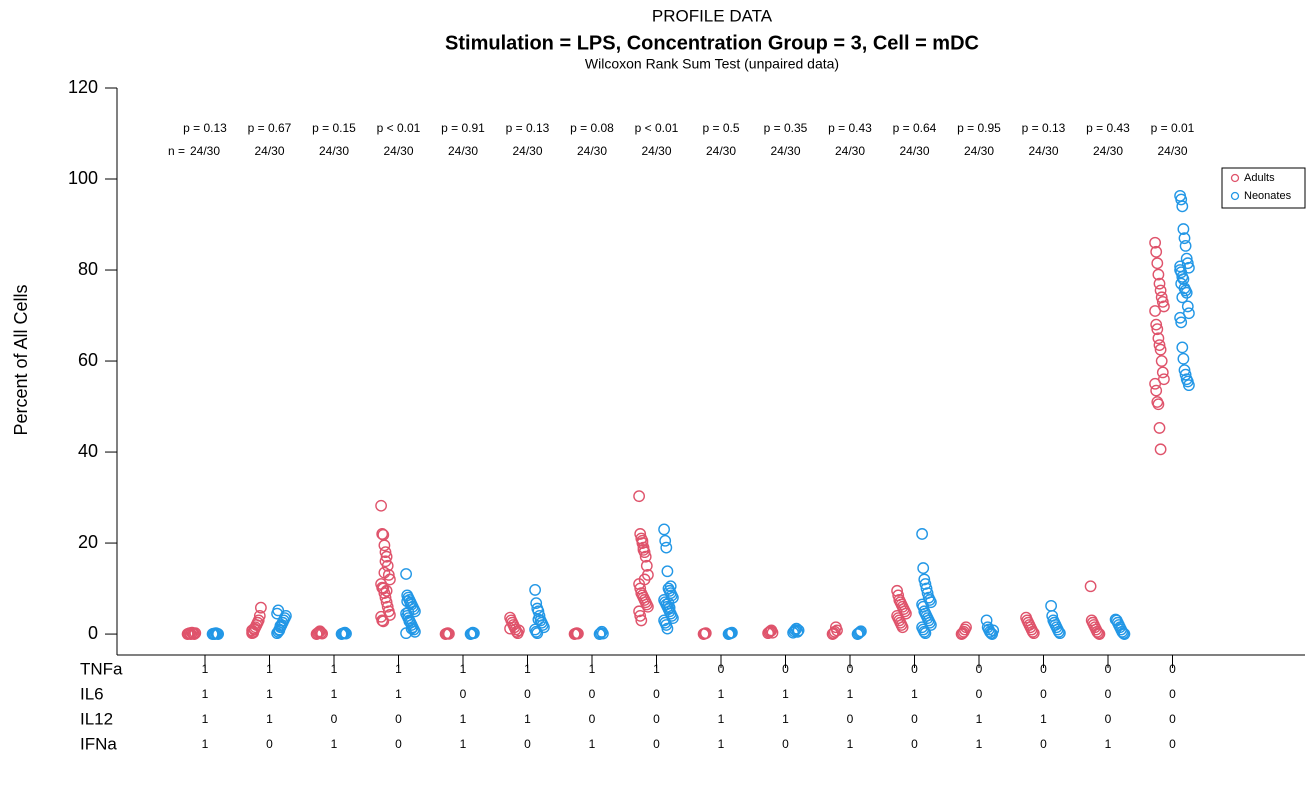 The width and height of the screenshot is (1310, 797). What do you see at coordinates (96, 718) in the screenshot?
I see `marker-name: IL12` at bounding box center [96, 718].